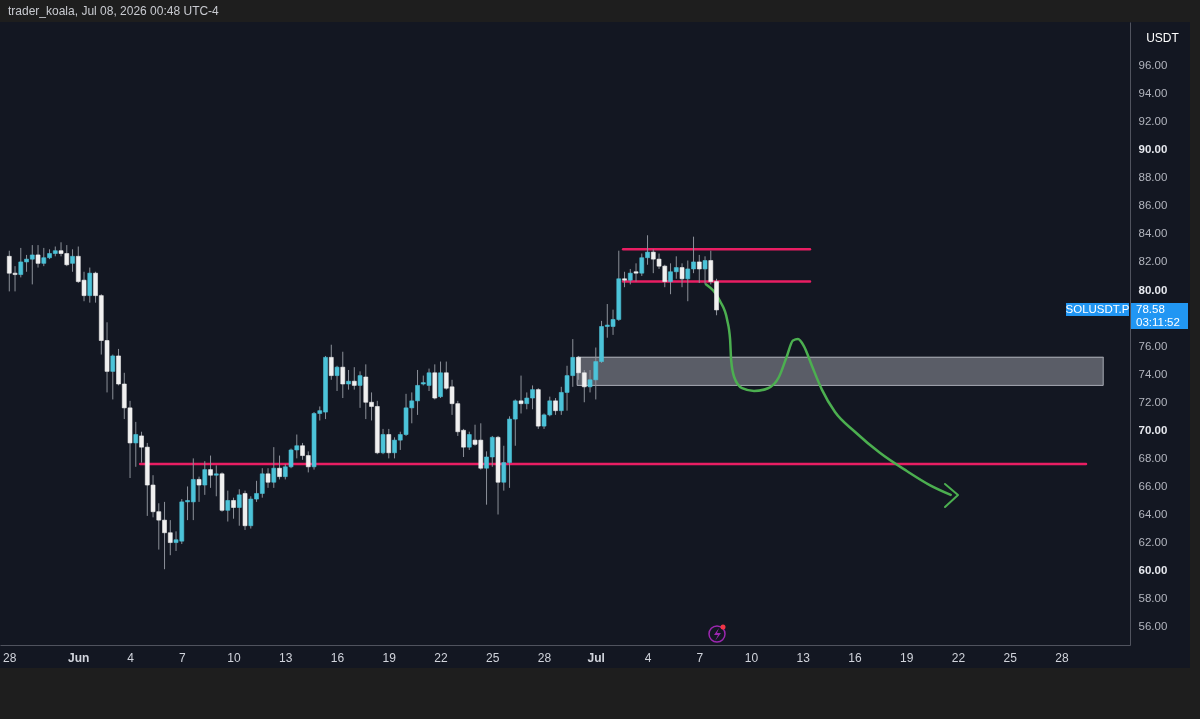 This screenshot has width=1200, height=719. Describe the element at coordinates (79, 657) in the screenshot. I see `x-tick-label: Jun` at that location.